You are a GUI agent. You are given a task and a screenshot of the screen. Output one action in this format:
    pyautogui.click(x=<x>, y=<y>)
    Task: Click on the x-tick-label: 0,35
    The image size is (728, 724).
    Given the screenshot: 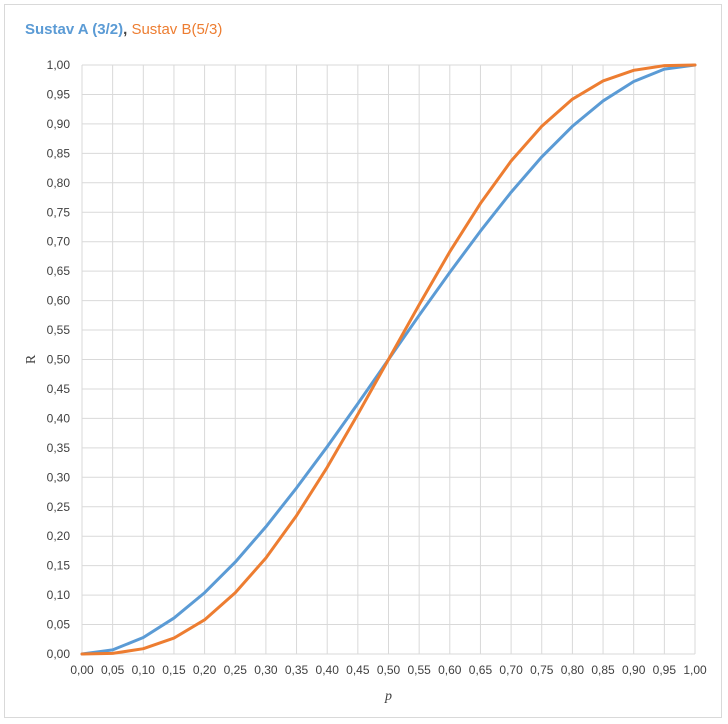 What is the action you would take?
    pyautogui.click(x=297, y=670)
    